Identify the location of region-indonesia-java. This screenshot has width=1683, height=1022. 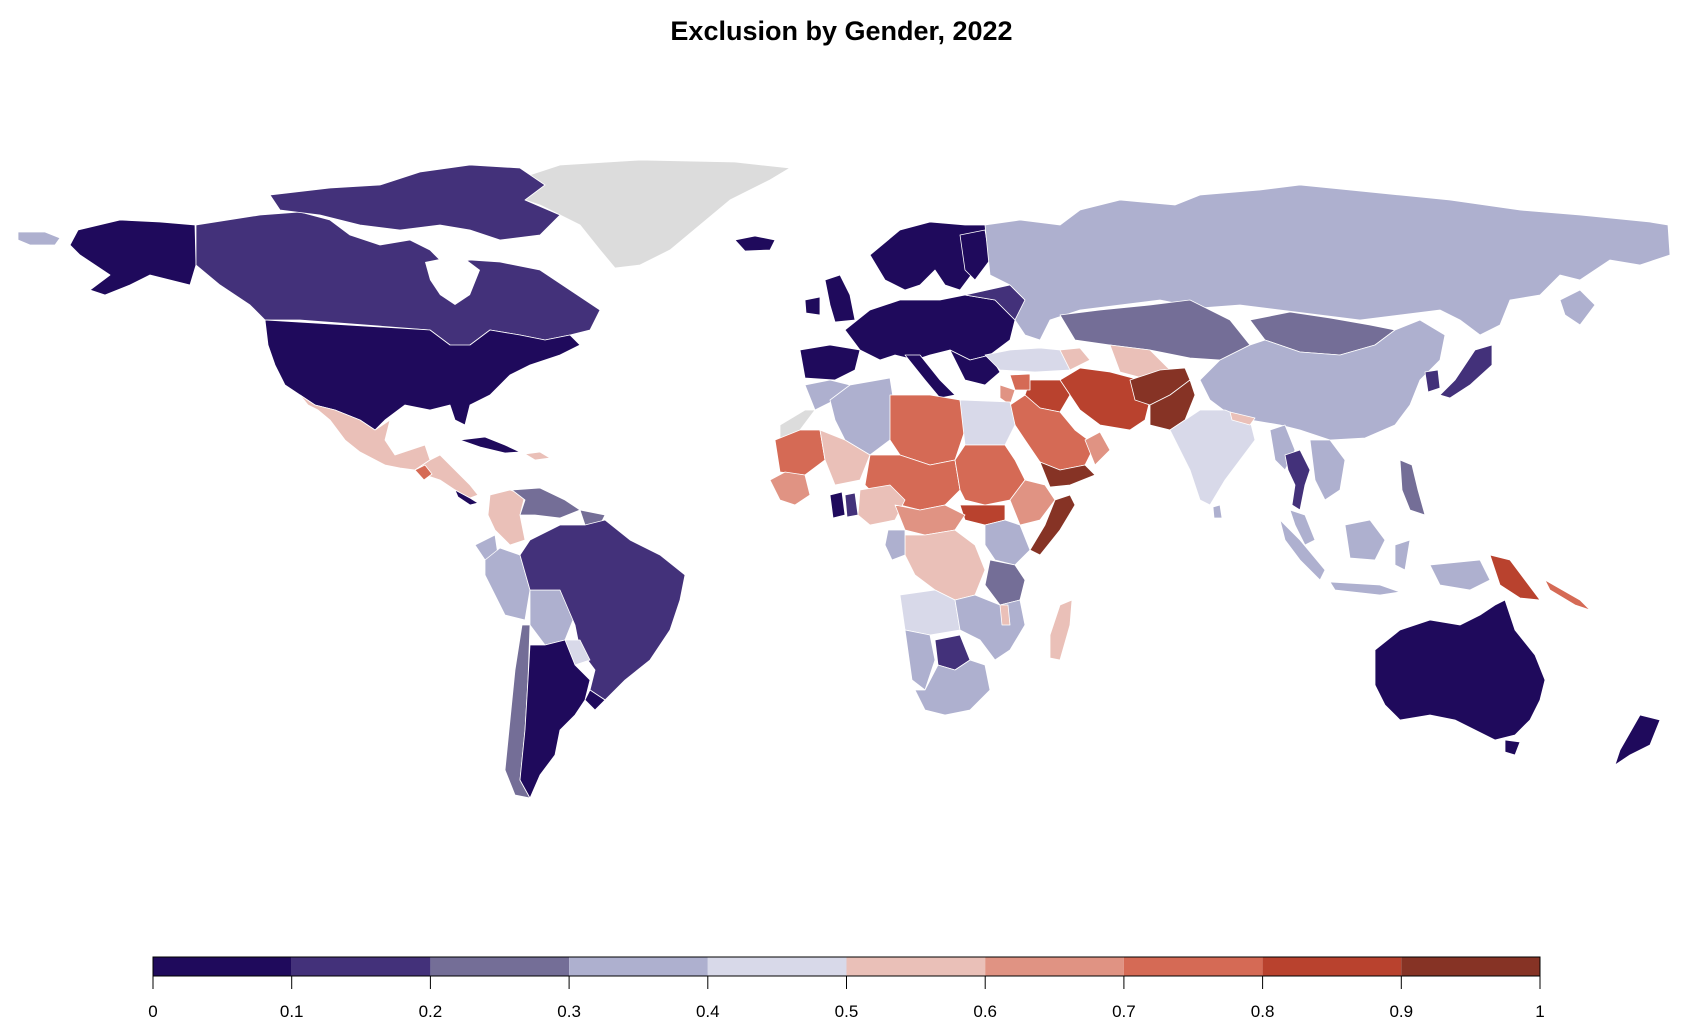
(1365, 588).